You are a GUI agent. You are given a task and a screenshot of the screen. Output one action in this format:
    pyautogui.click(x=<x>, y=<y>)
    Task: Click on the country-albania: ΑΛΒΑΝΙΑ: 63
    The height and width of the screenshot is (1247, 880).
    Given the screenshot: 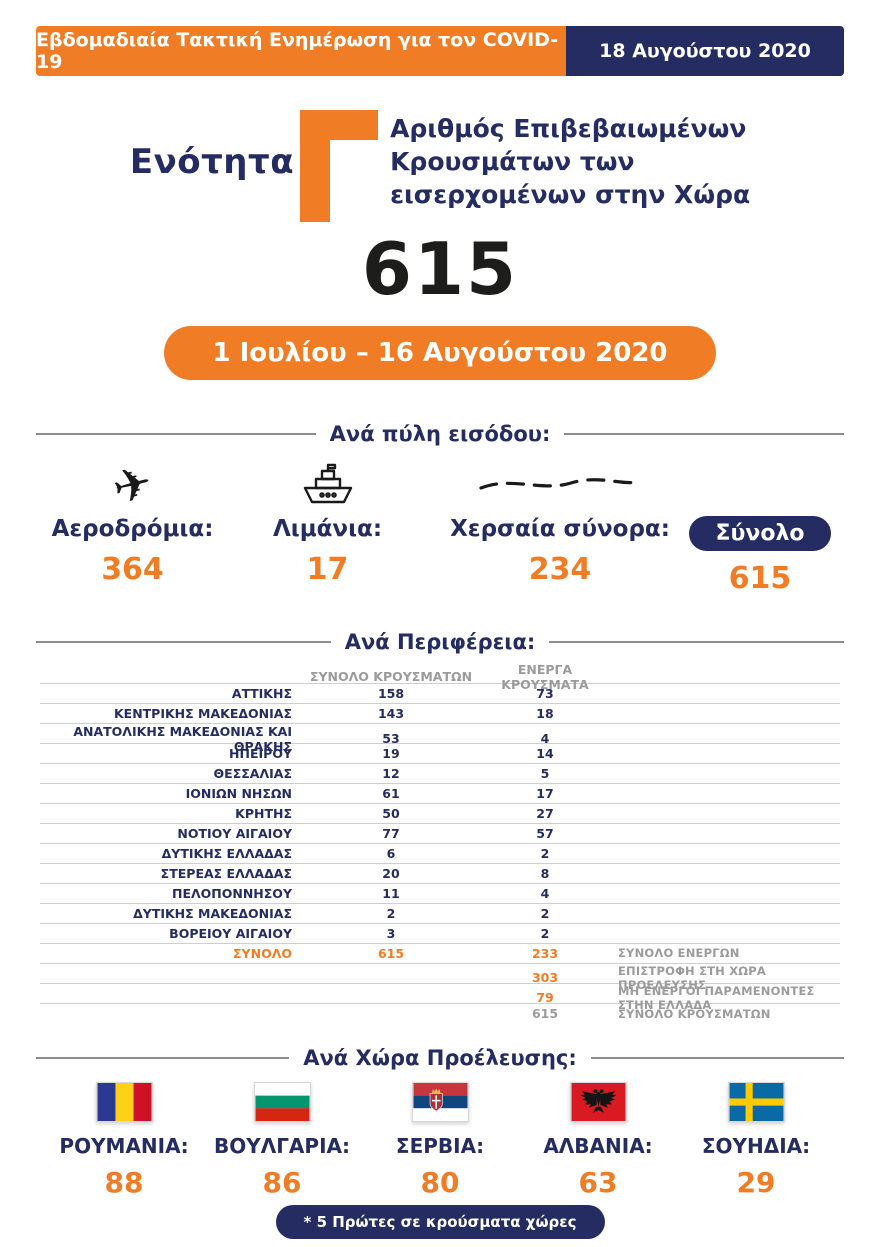 What is the action you would take?
    pyautogui.click(x=598, y=1140)
    